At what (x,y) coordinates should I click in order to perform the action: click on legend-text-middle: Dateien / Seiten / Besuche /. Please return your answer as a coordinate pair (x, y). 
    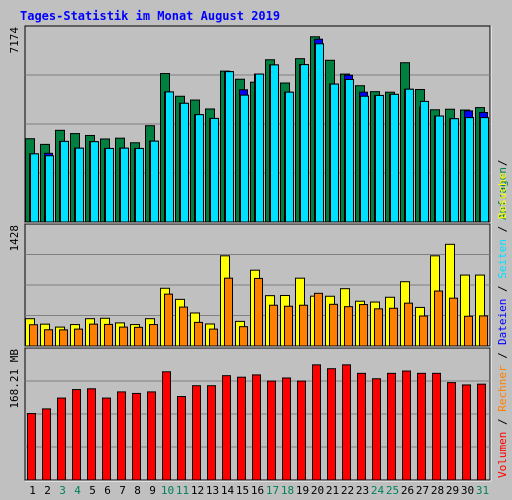
    Looking at the image, I should click on (502, 252).